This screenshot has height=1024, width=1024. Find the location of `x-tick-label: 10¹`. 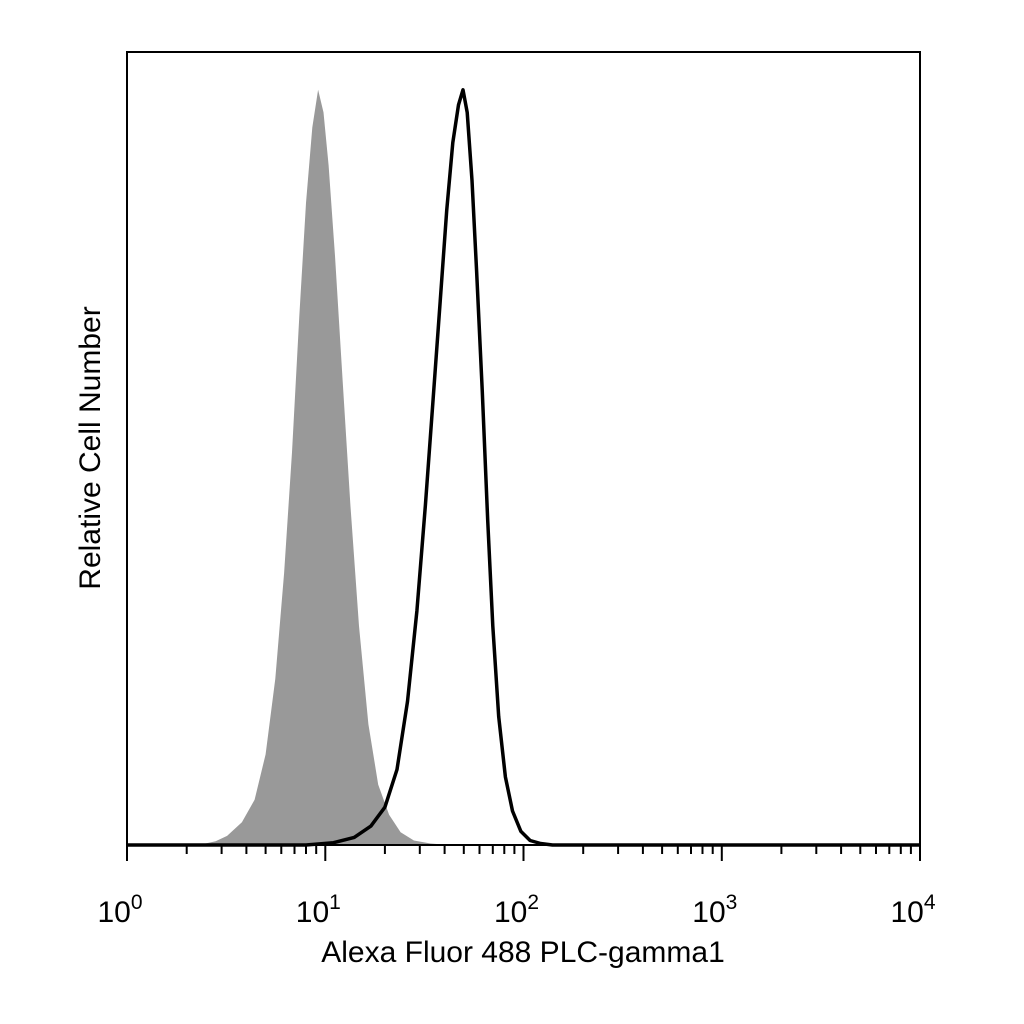

x-tick-label: 10¹ is located at coordinates (318, 910).